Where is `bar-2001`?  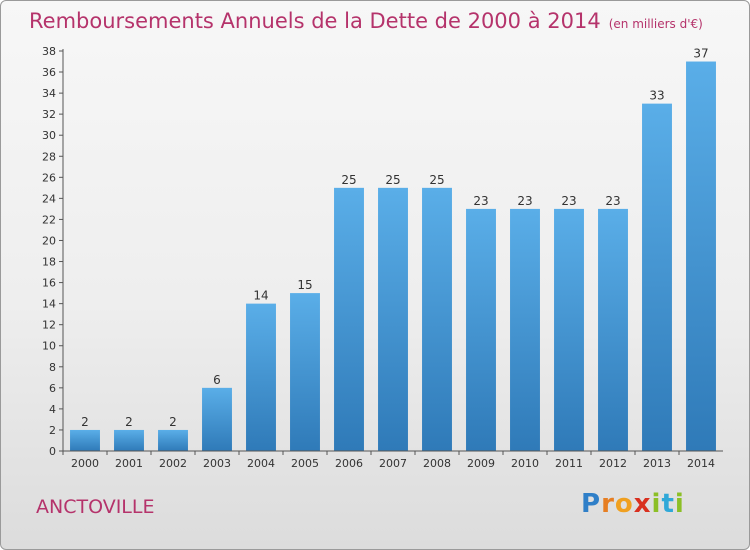
bar-2001 is located at coordinates (129, 440).